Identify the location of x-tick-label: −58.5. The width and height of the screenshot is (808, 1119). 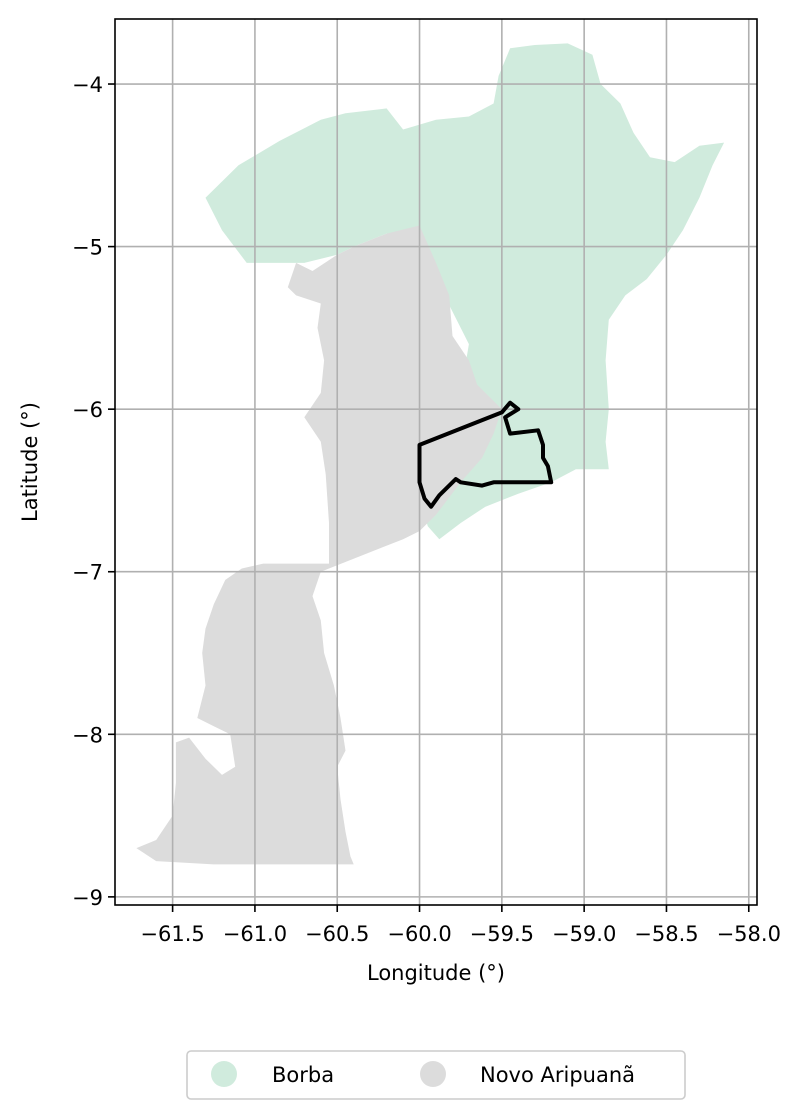
(666, 934).